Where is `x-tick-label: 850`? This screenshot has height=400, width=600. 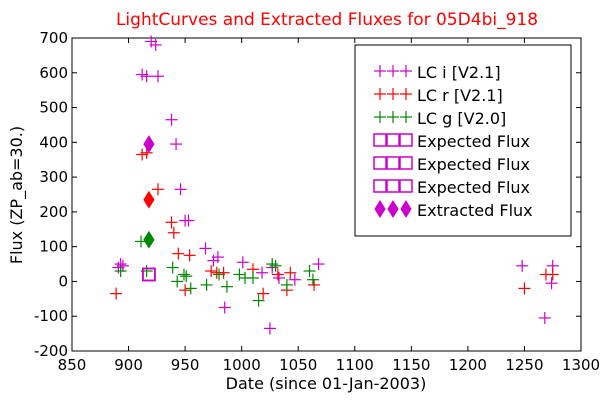
x-tick-label: 850 is located at coordinates (72, 365).